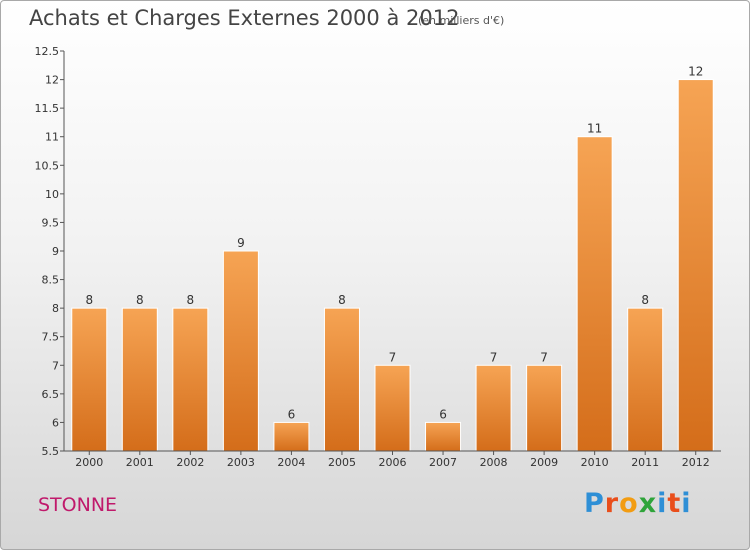 The image size is (750, 550). Describe the element at coordinates (461, 20) in the screenshot. I see `chart-unit: (en milliers d'€)` at that location.